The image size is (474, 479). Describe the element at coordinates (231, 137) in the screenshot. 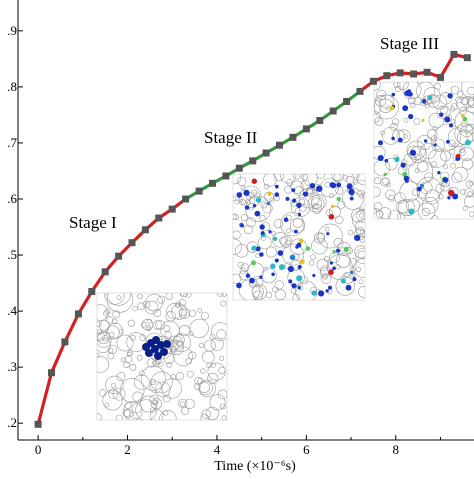

I see `annotation-stage-ii: Stage II` at that location.